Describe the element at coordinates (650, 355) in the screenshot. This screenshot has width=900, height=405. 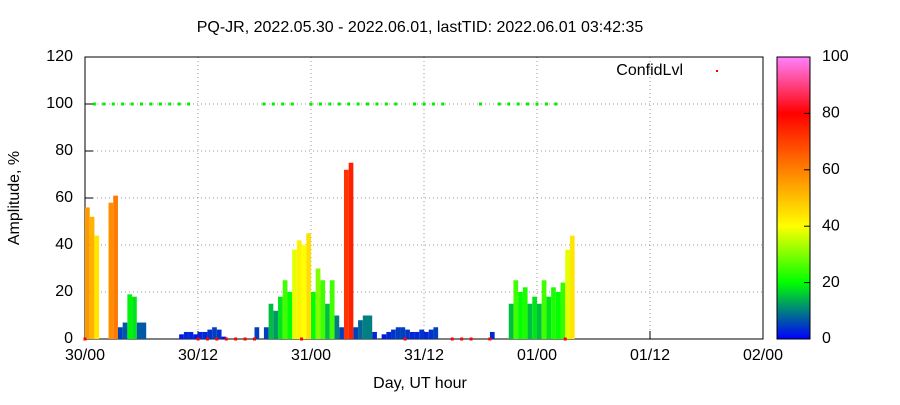
I see `x-tick-label: 01/12` at that location.